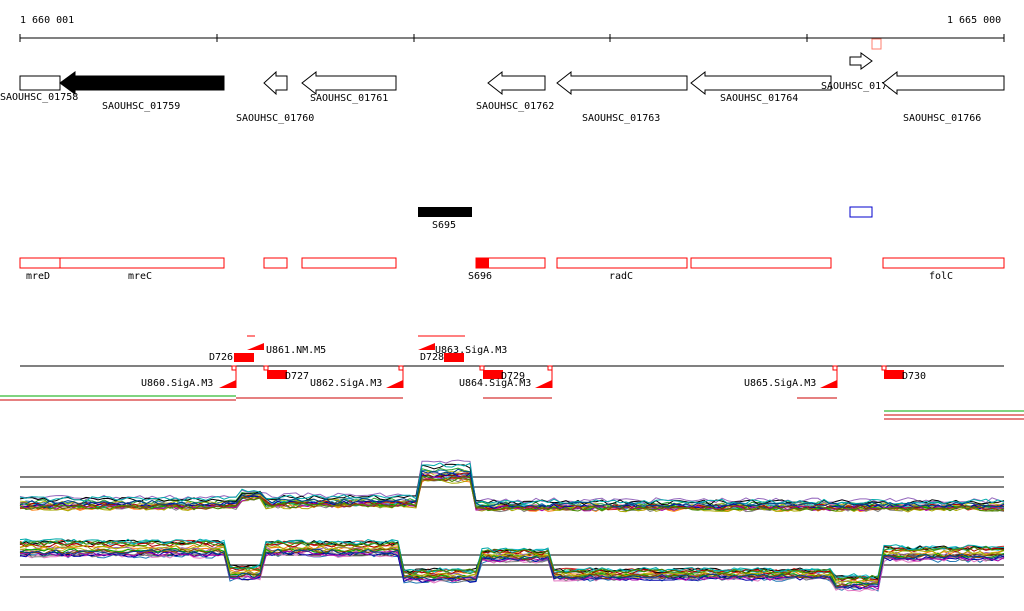 The height and width of the screenshot is (611, 1024). I want to click on annotation-S696, so click(482, 263).